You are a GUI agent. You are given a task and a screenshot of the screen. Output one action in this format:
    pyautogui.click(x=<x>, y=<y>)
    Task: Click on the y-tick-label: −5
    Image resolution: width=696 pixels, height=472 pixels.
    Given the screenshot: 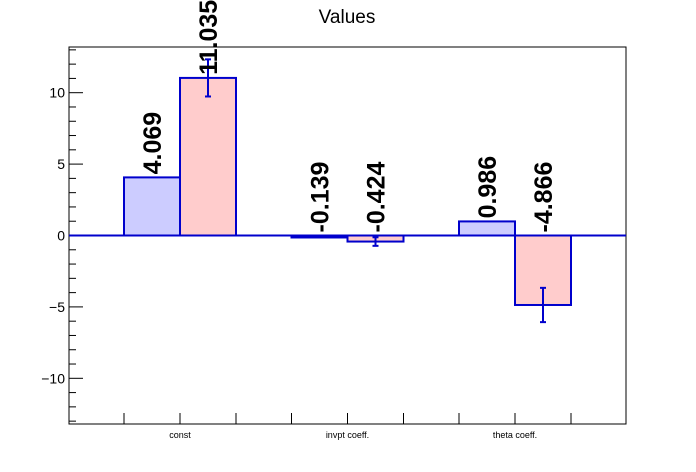 What is the action you would take?
    pyautogui.click(x=57, y=307)
    